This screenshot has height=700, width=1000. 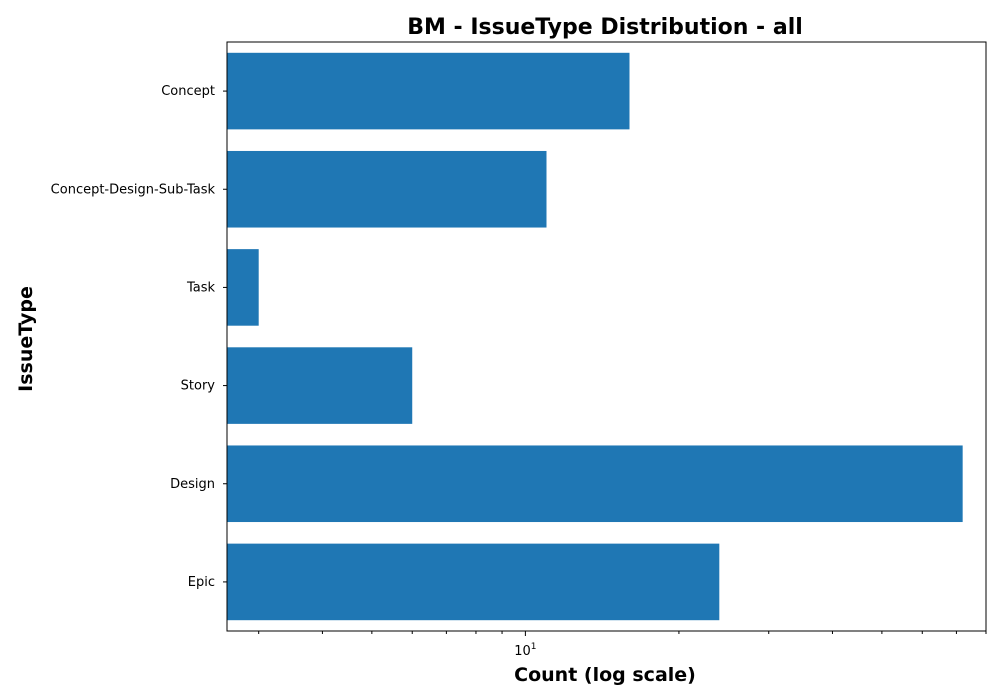 What do you see at coordinates (320, 385) in the screenshot?
I see `bar-story` at bounding box center [320, 385].